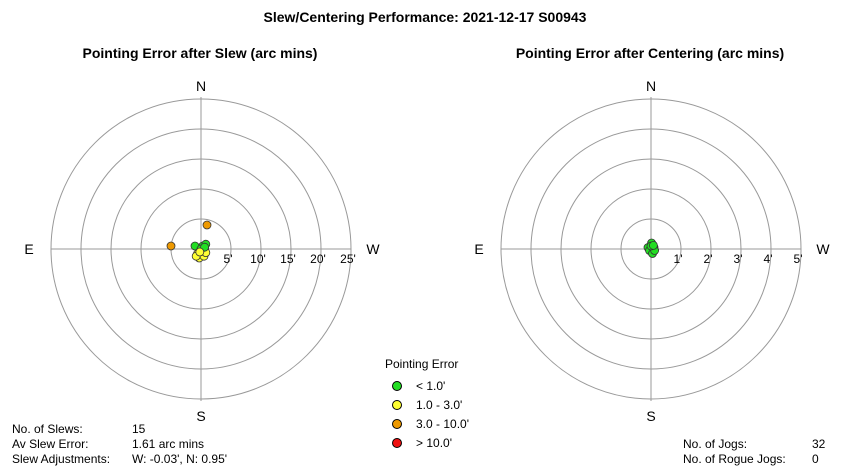  I want to click on rogue-jogs-value: 0, so click(815, 459).